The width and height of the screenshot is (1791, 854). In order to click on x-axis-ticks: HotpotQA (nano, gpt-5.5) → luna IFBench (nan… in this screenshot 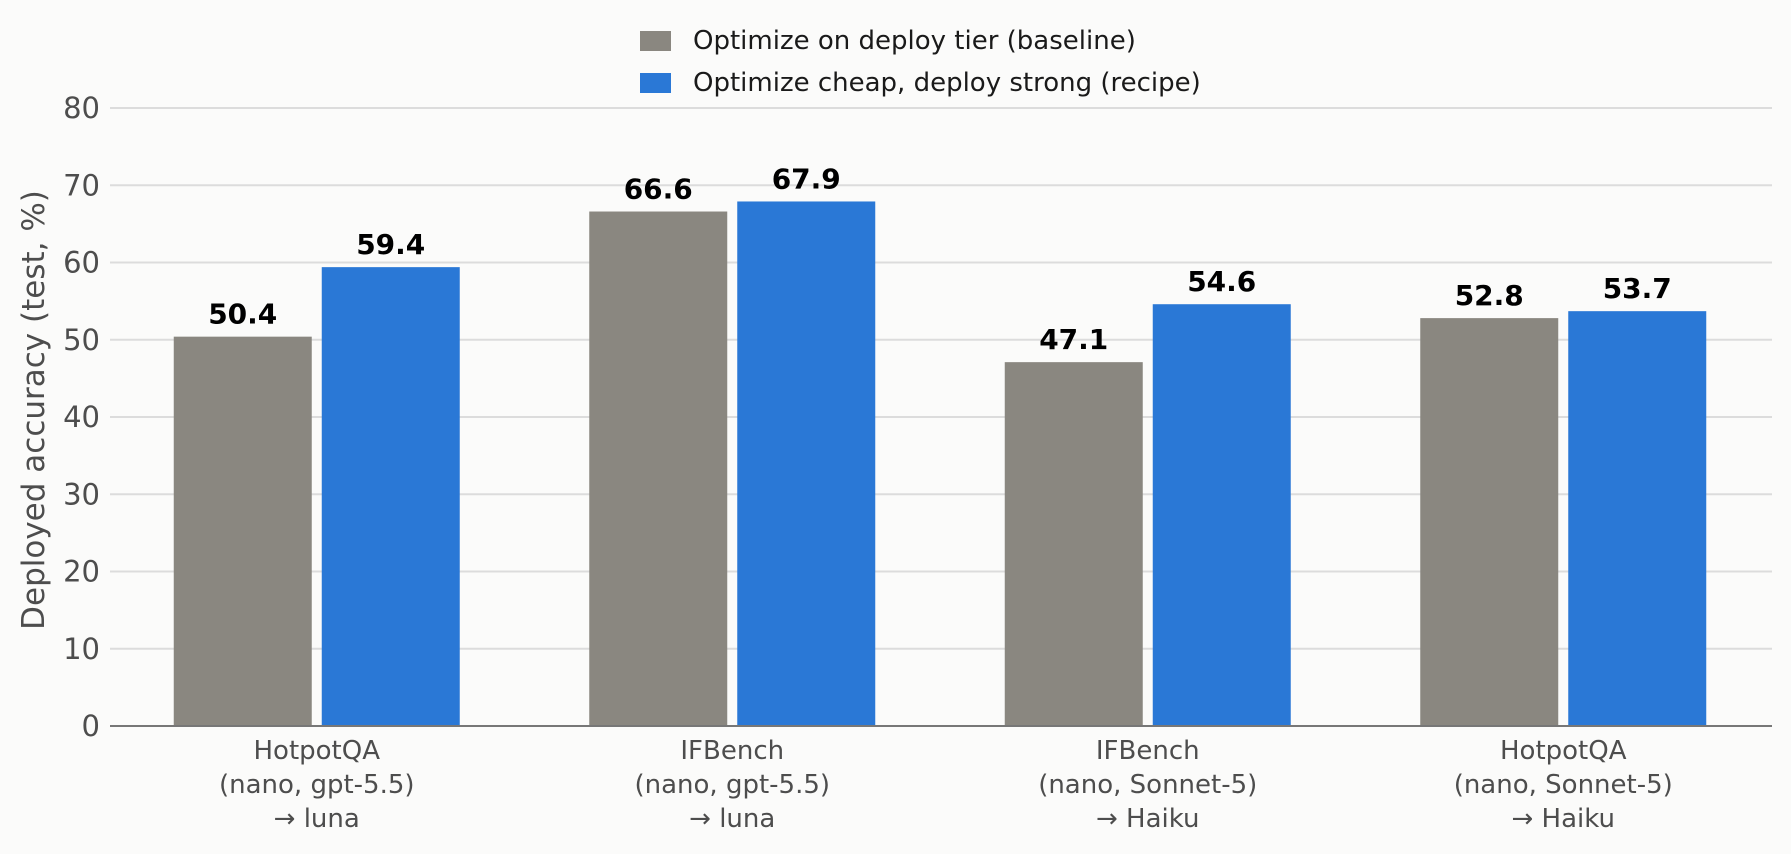, I will do `click(946, 785)`.